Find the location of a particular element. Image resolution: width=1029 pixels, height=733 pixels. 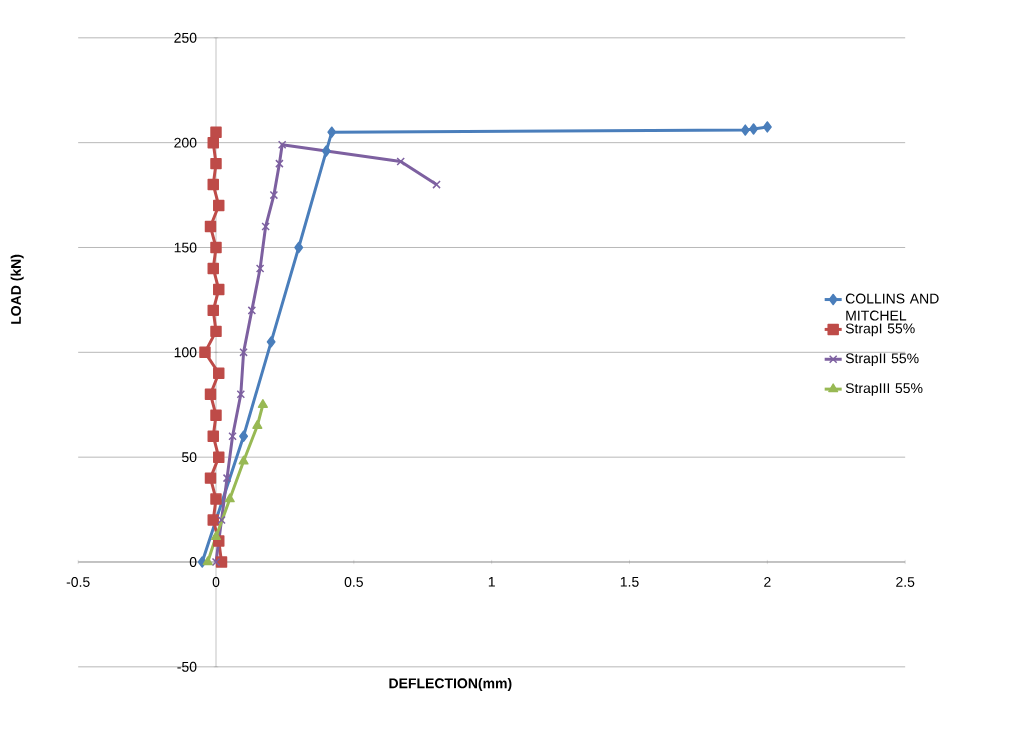

y-tick-label: 50 is located at coordinates (189, 457).